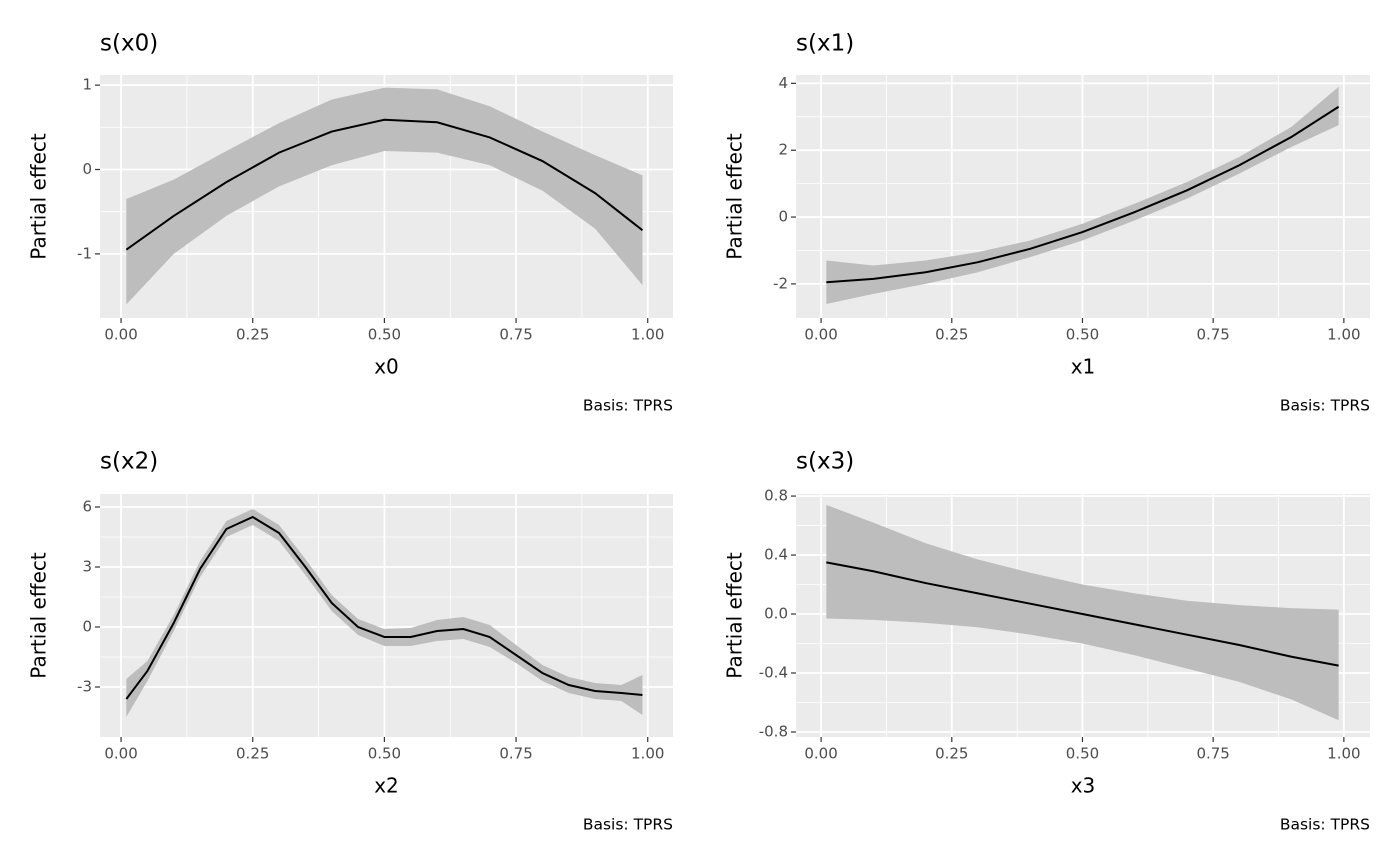 The width and height of the screenshot is (1400, 866). Describe the element at coordinates (84, 687) in the screenshot. I see `y-tick-label: -3` at that location.